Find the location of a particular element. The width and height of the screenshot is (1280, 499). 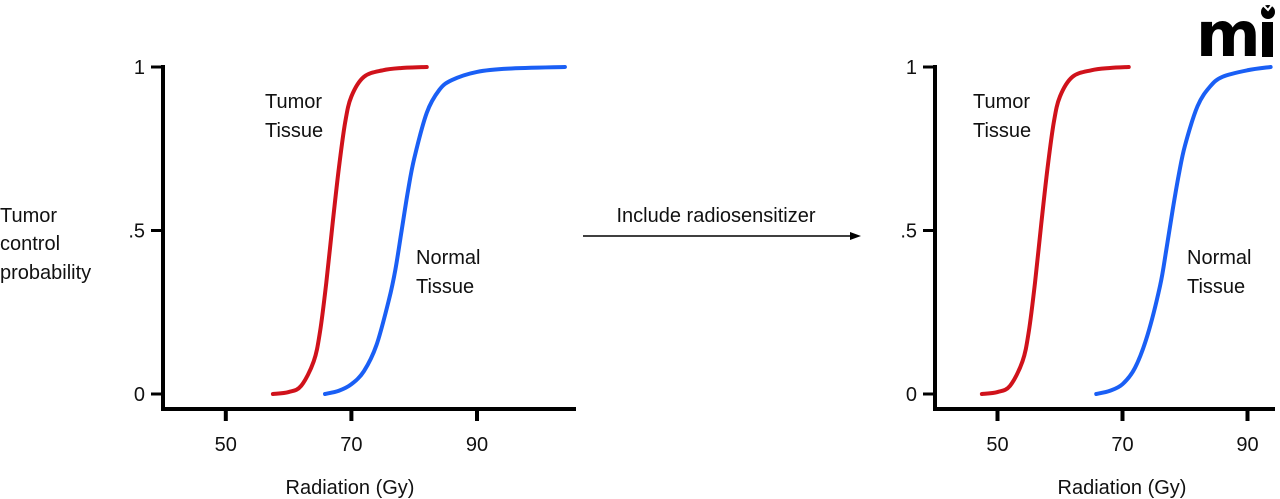

transition-arrow: Include radiosensitizer is located at coordinates (722, 222).